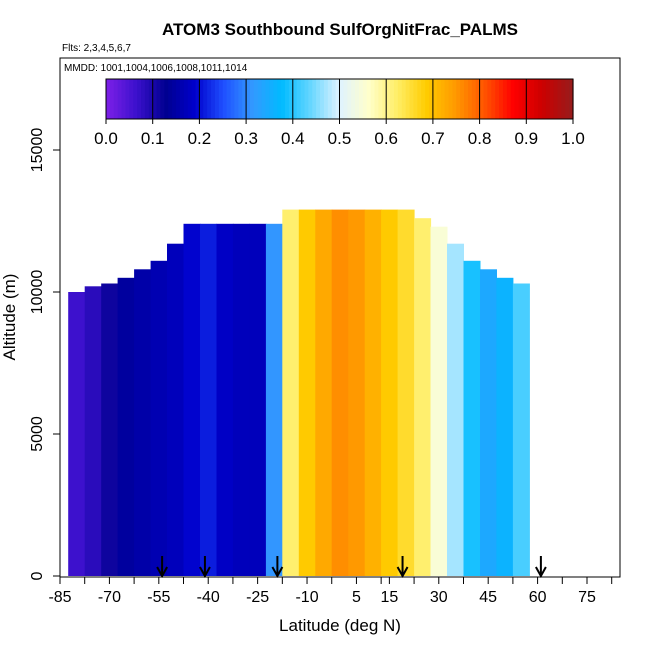  I want to click on y-tick-label: 10000, so click(37, 292).